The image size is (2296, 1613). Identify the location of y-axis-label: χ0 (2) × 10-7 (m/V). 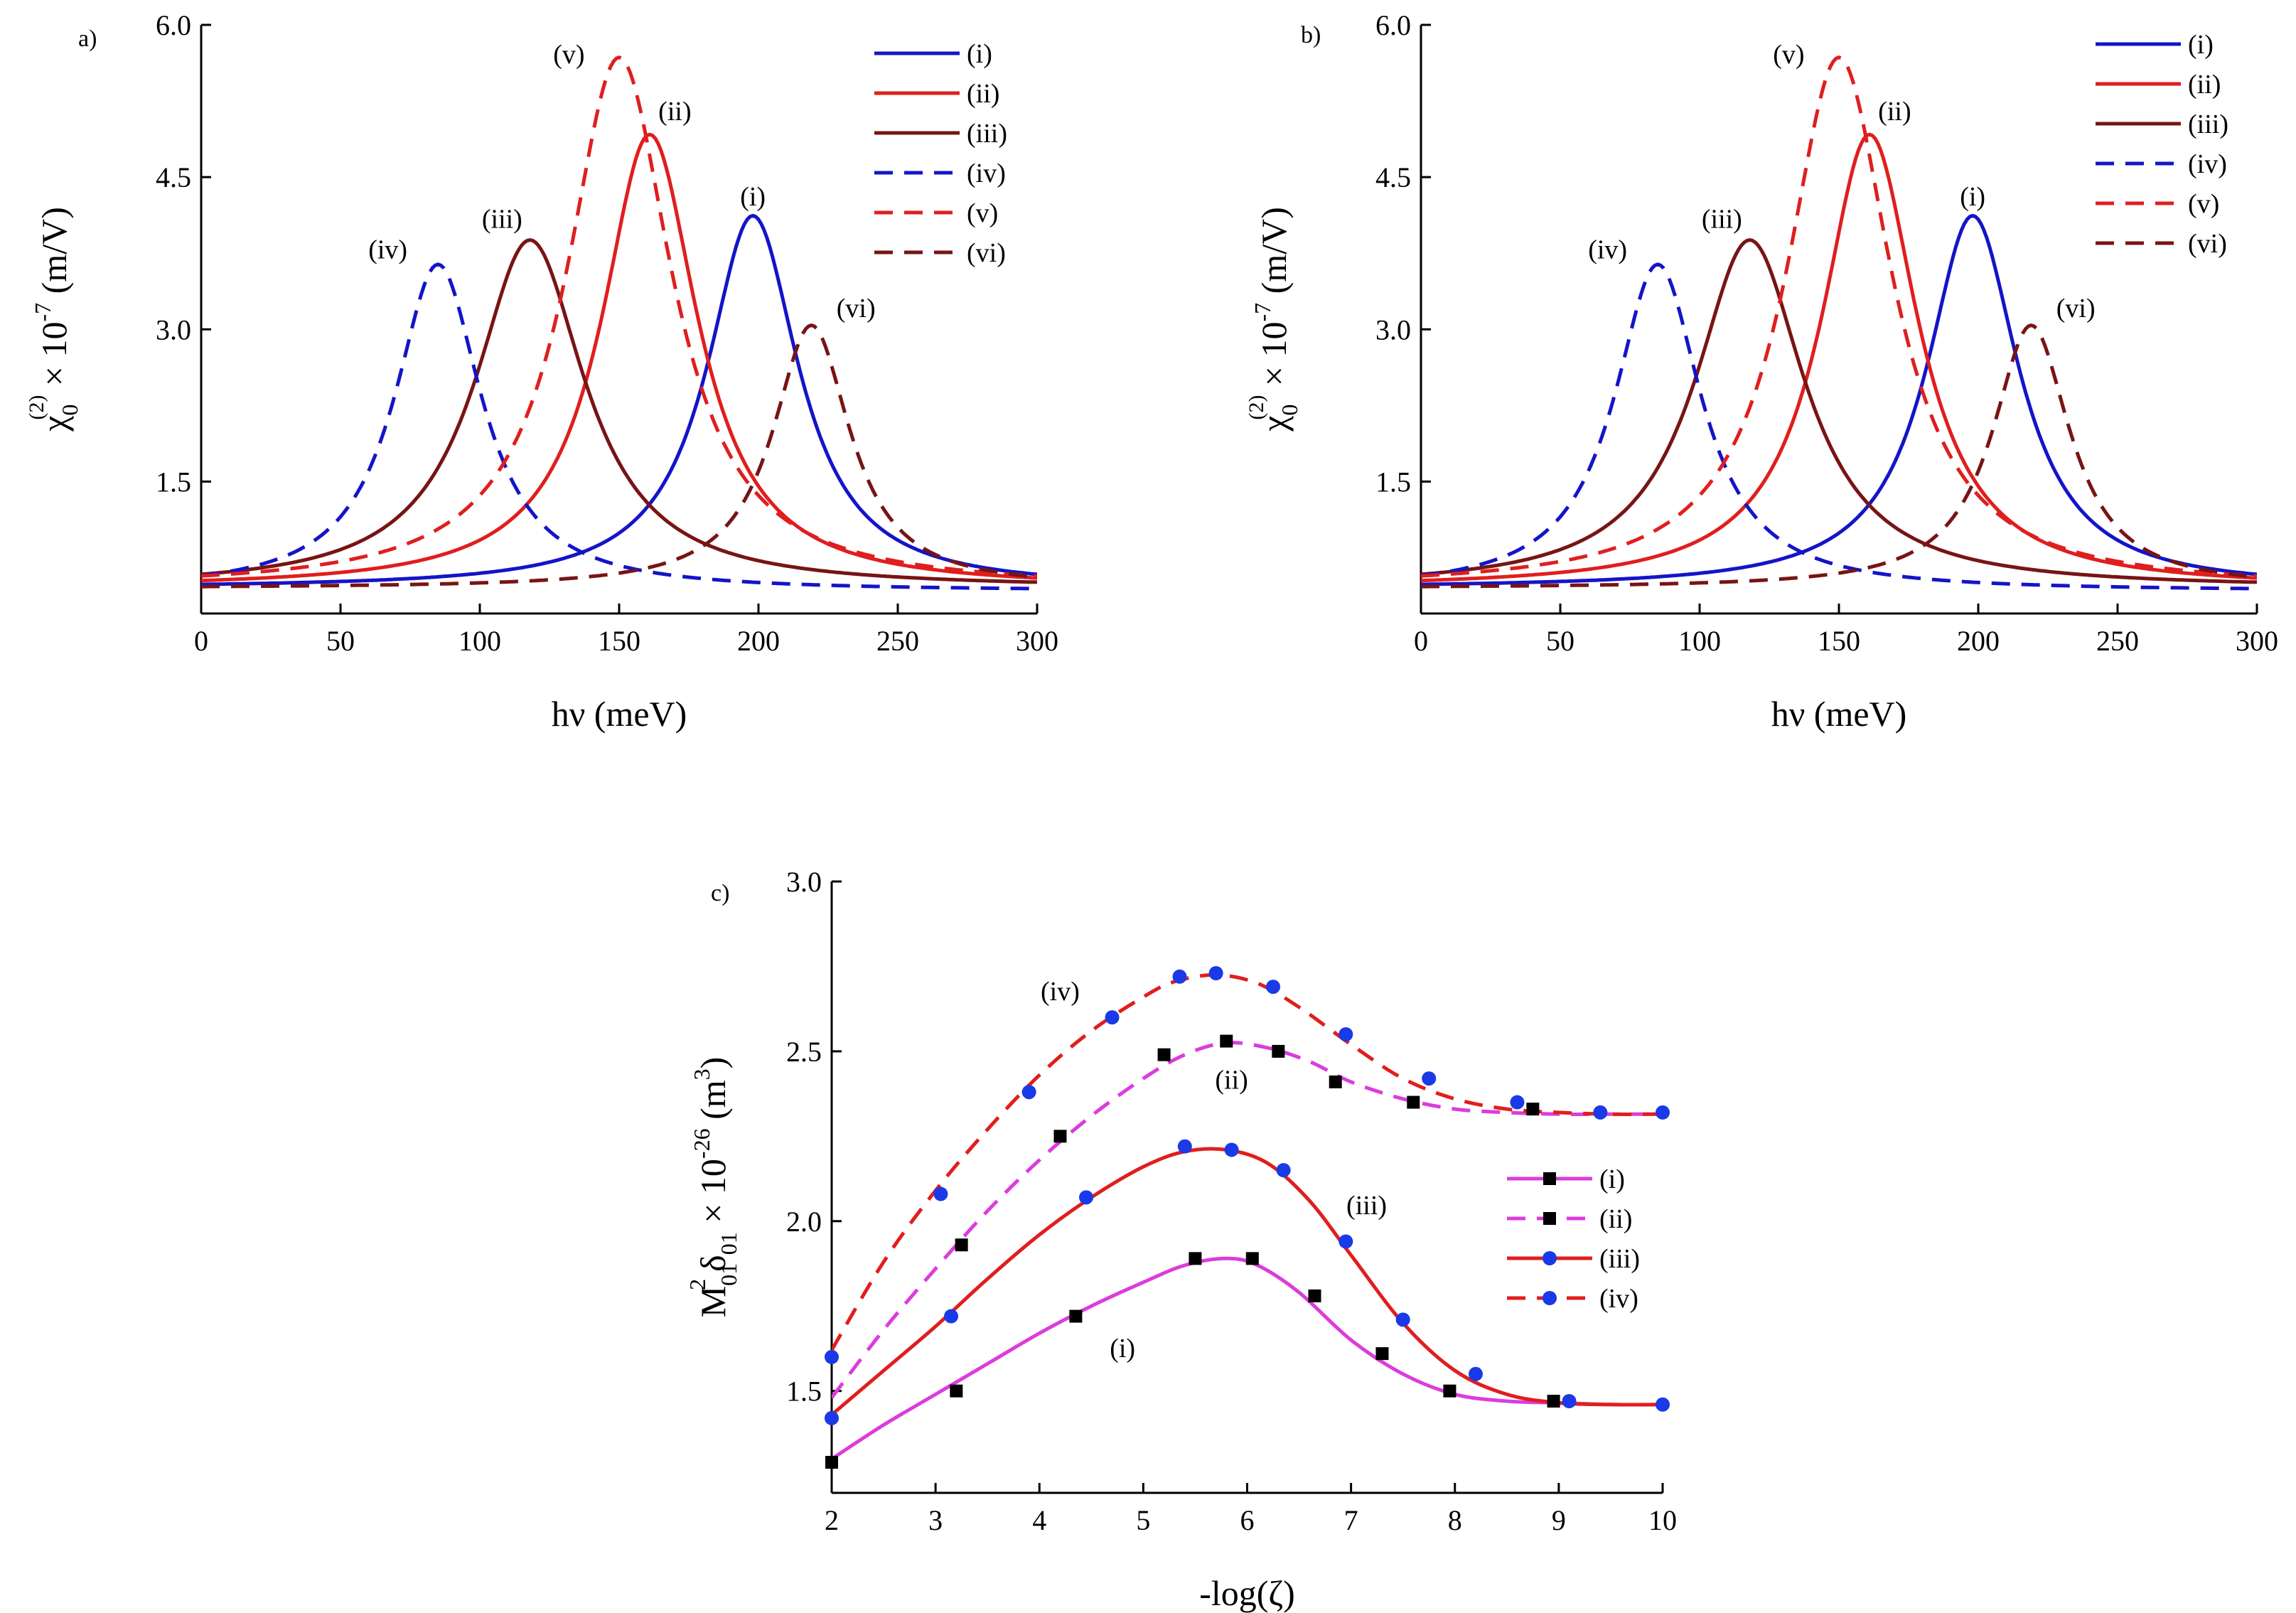
(53, 319).